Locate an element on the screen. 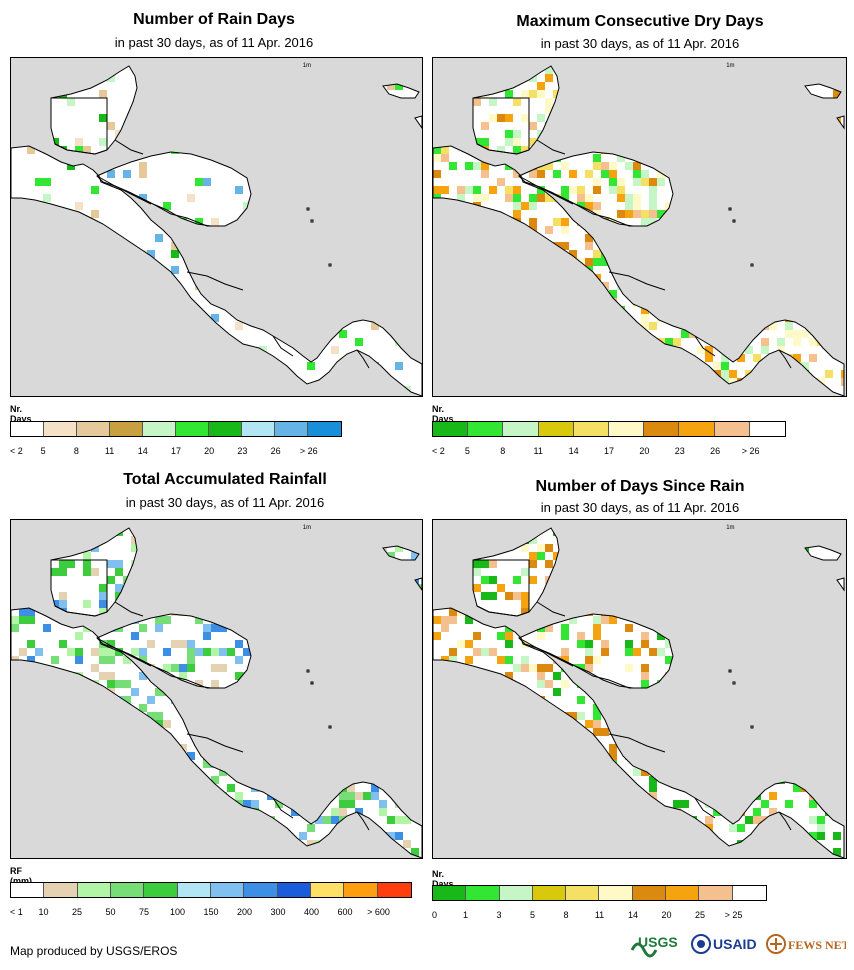  legend-title: Nr. Days is located at coordinates (21, 414).